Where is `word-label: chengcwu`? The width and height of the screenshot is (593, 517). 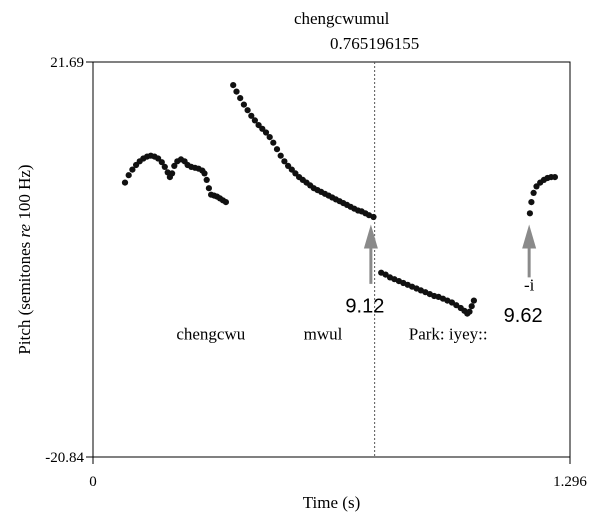 word-label: chengcwu is located at coordinates (210, 334).